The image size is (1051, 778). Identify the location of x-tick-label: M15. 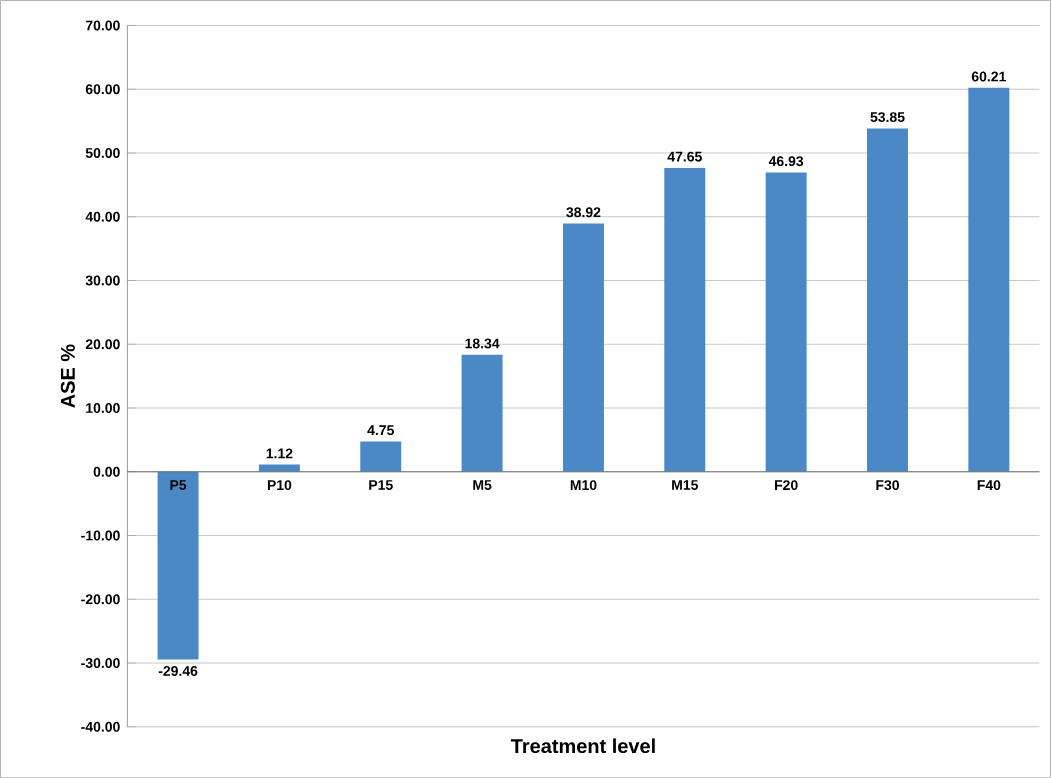
(685, 485).